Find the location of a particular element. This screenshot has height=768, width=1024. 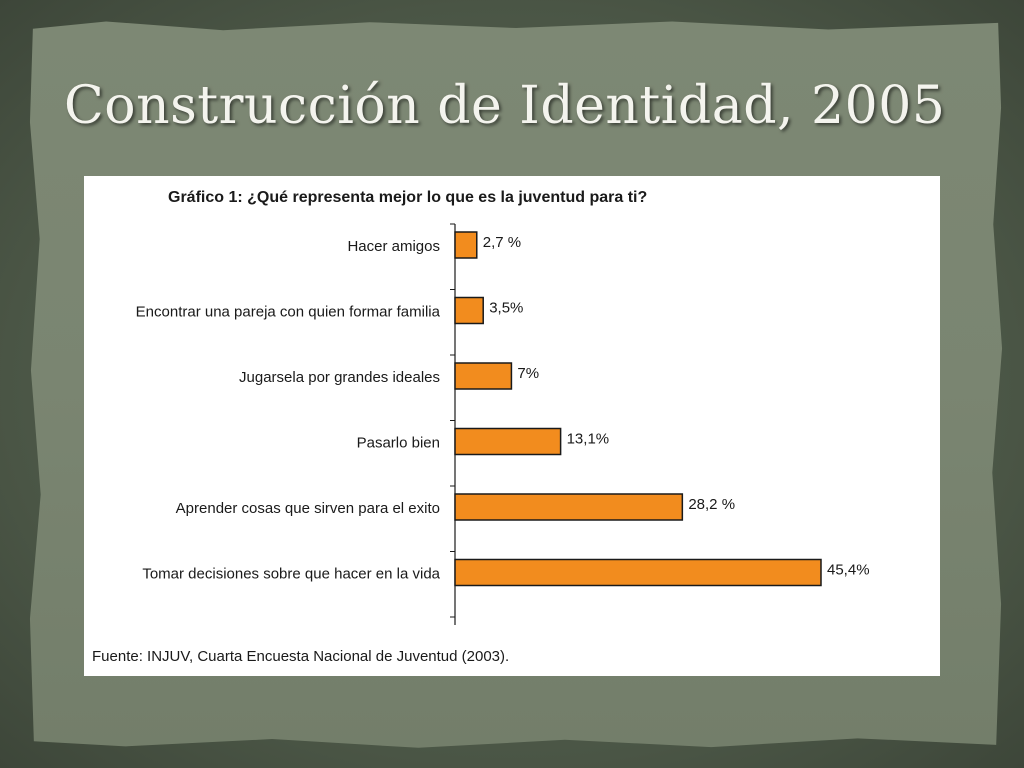

category-label: Jugarsela por grandes ideales is located at coordinates (339, 377).